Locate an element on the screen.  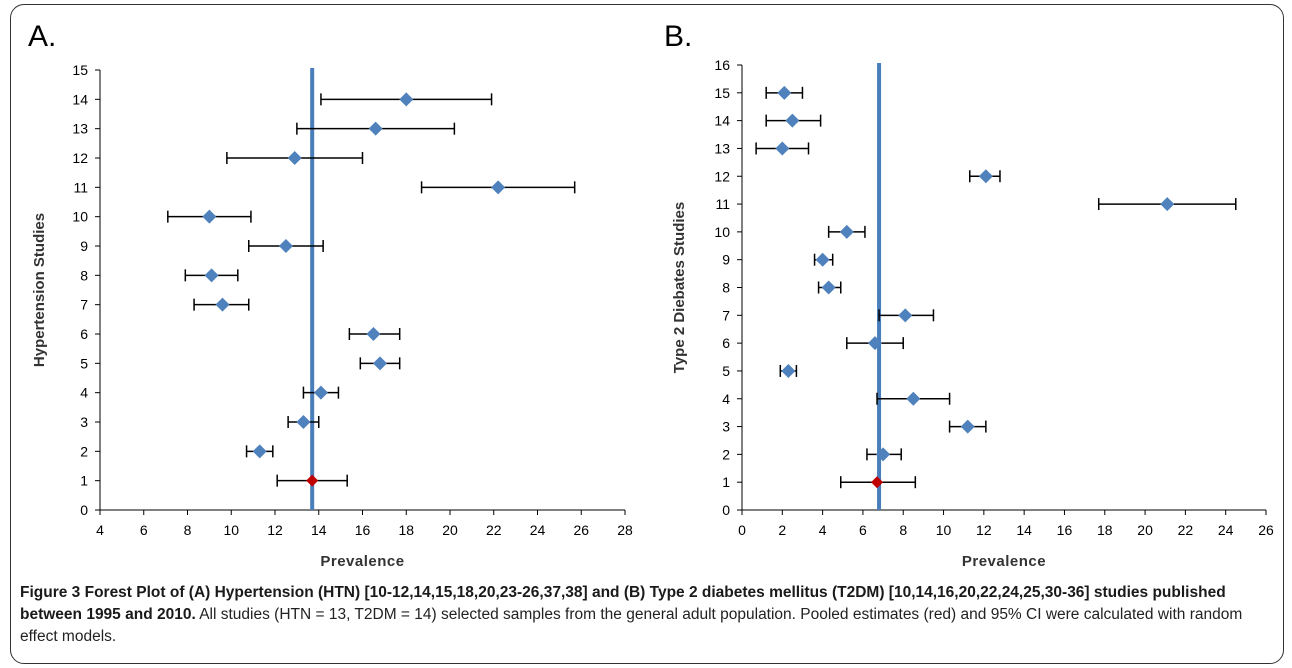
x-tick-label: 2 is located at coordinates (782, 530).